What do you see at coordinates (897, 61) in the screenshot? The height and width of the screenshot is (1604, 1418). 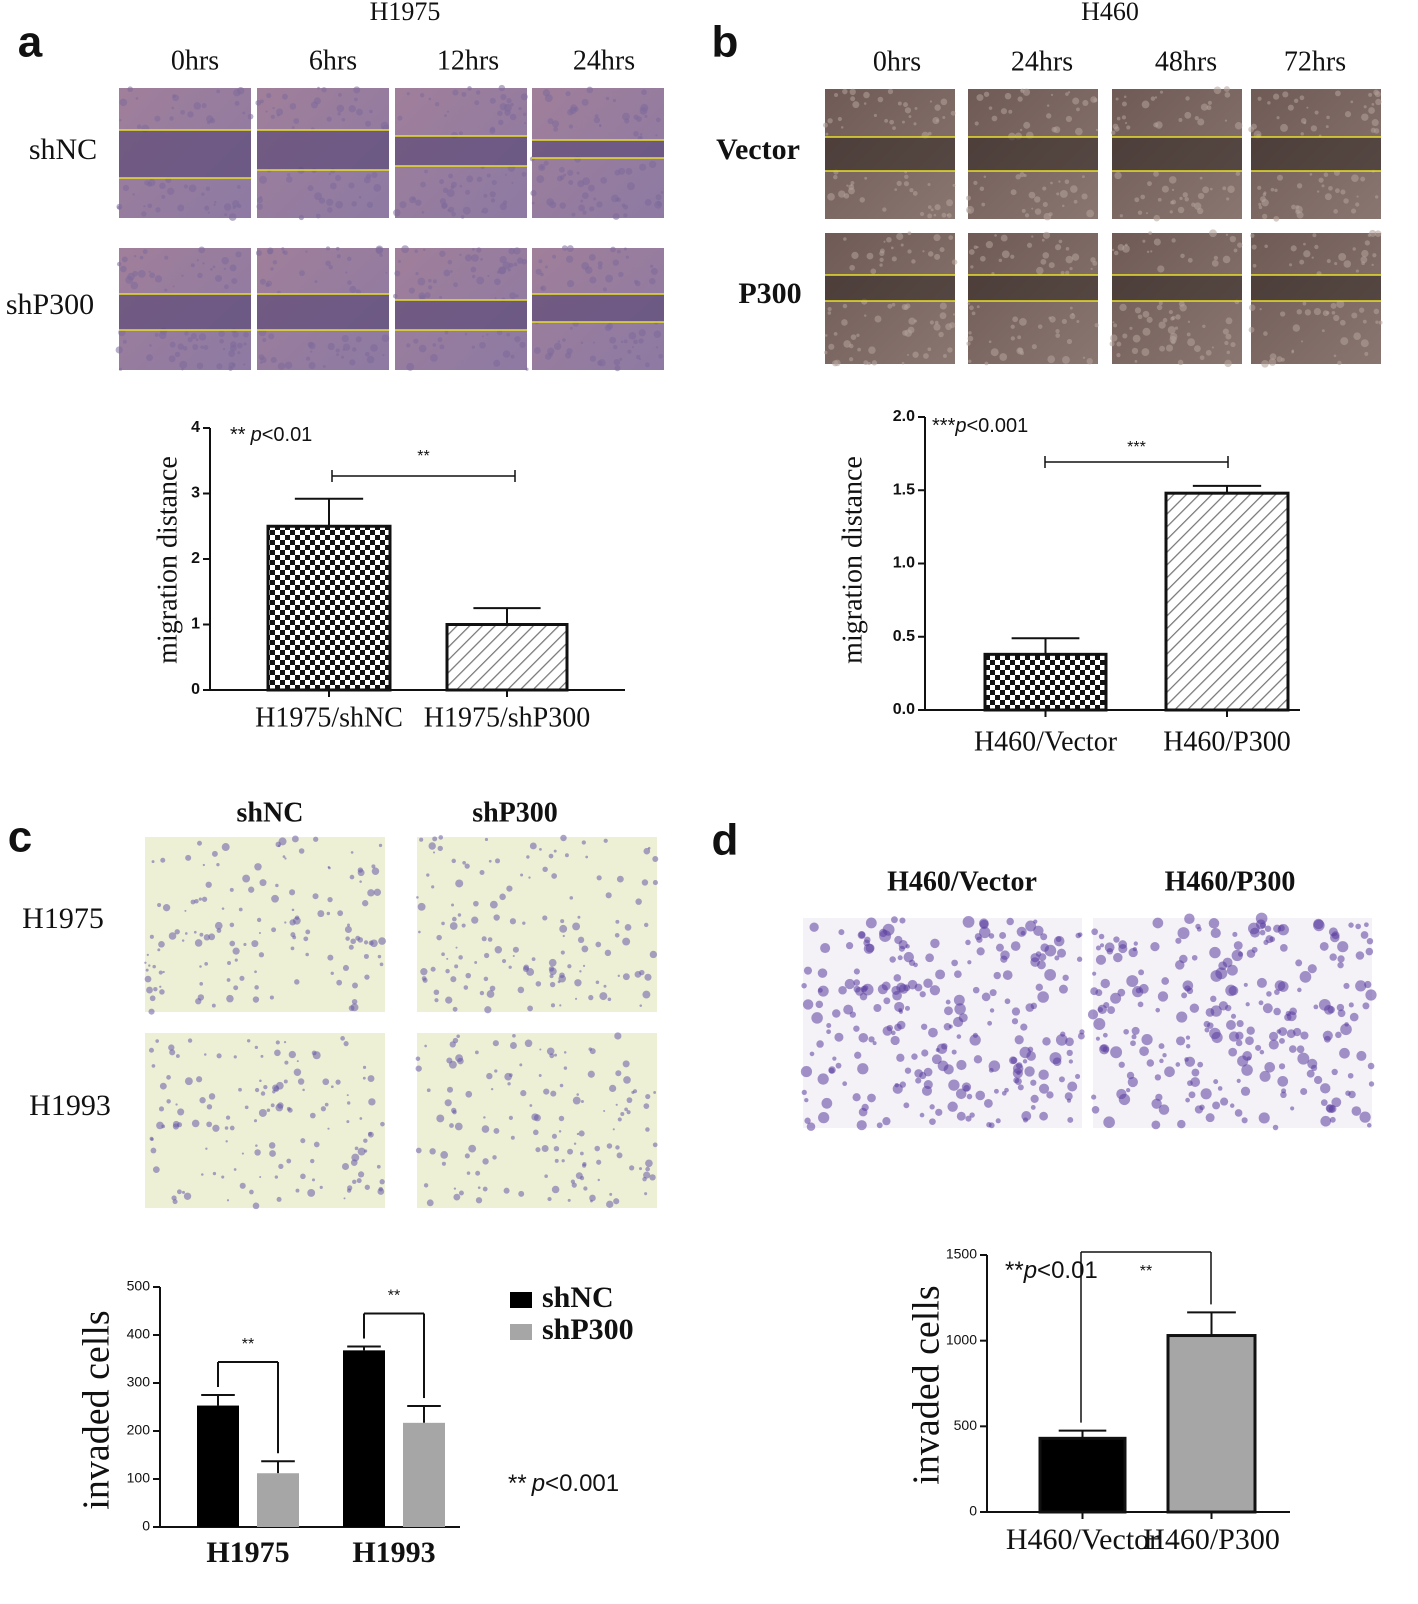 I see `timepoint: 0hrs` at bounding box center [897, 61].